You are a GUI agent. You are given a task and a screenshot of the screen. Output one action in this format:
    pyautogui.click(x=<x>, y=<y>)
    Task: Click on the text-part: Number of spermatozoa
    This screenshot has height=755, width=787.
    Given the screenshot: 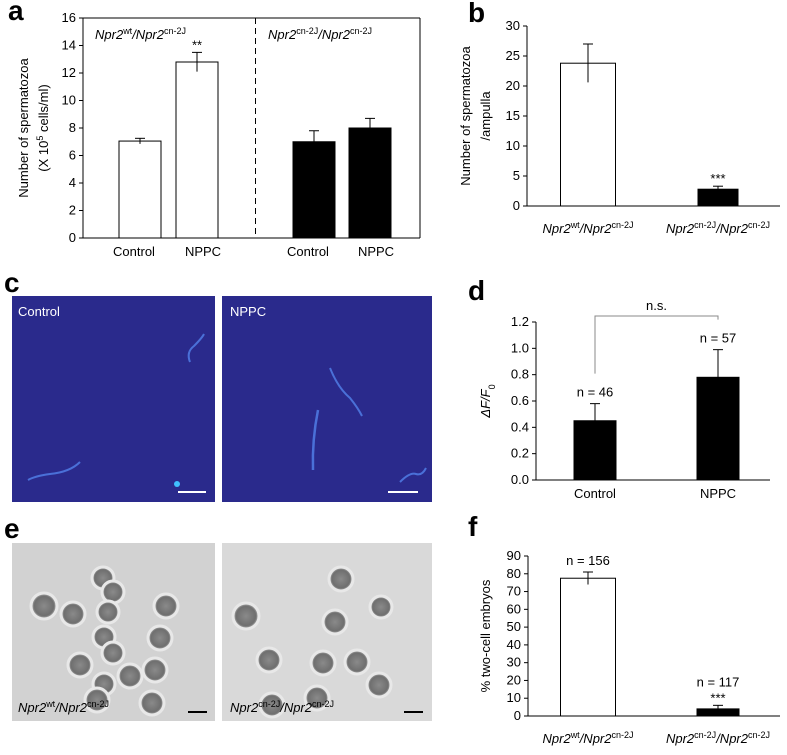 What is the action you would take?
    pyautogui.click(x=23, y=128)
    